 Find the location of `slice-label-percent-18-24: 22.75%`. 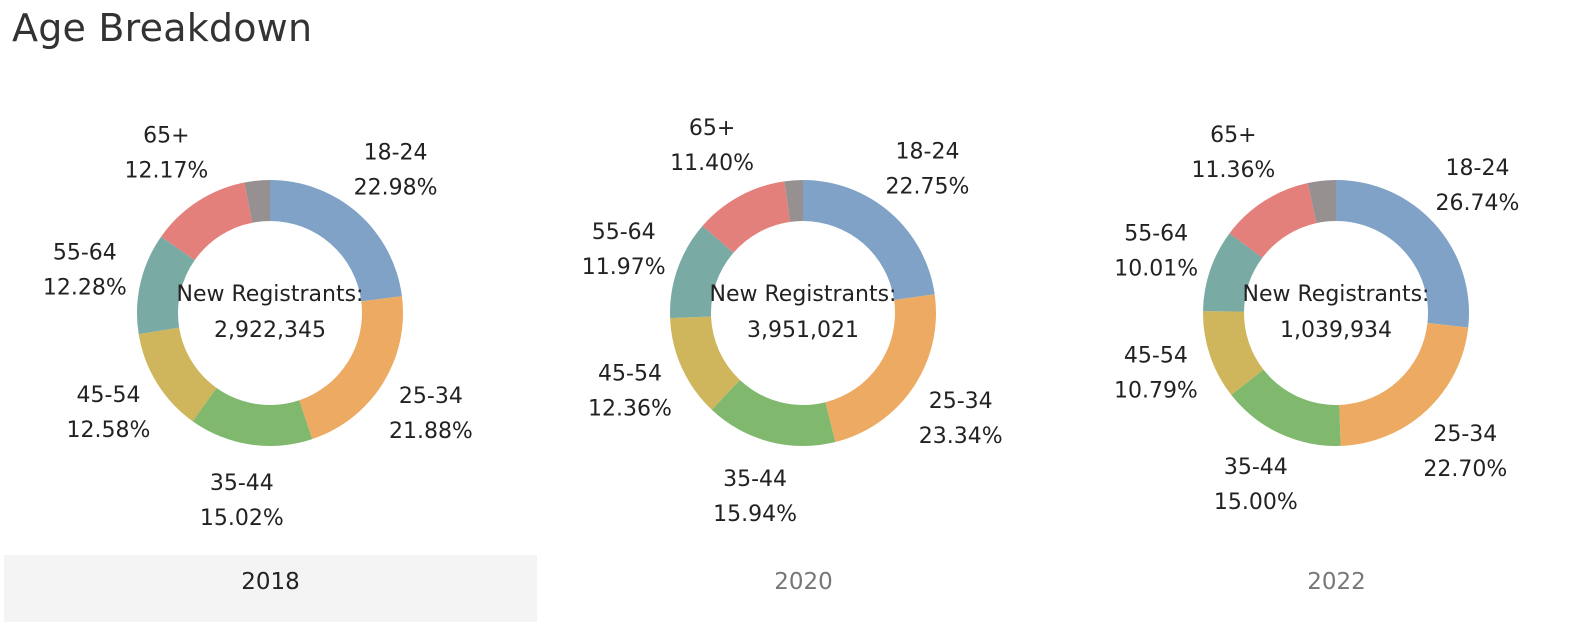

slice-label-percent-18-24: 22.75% is located at coordinates (928, 187).